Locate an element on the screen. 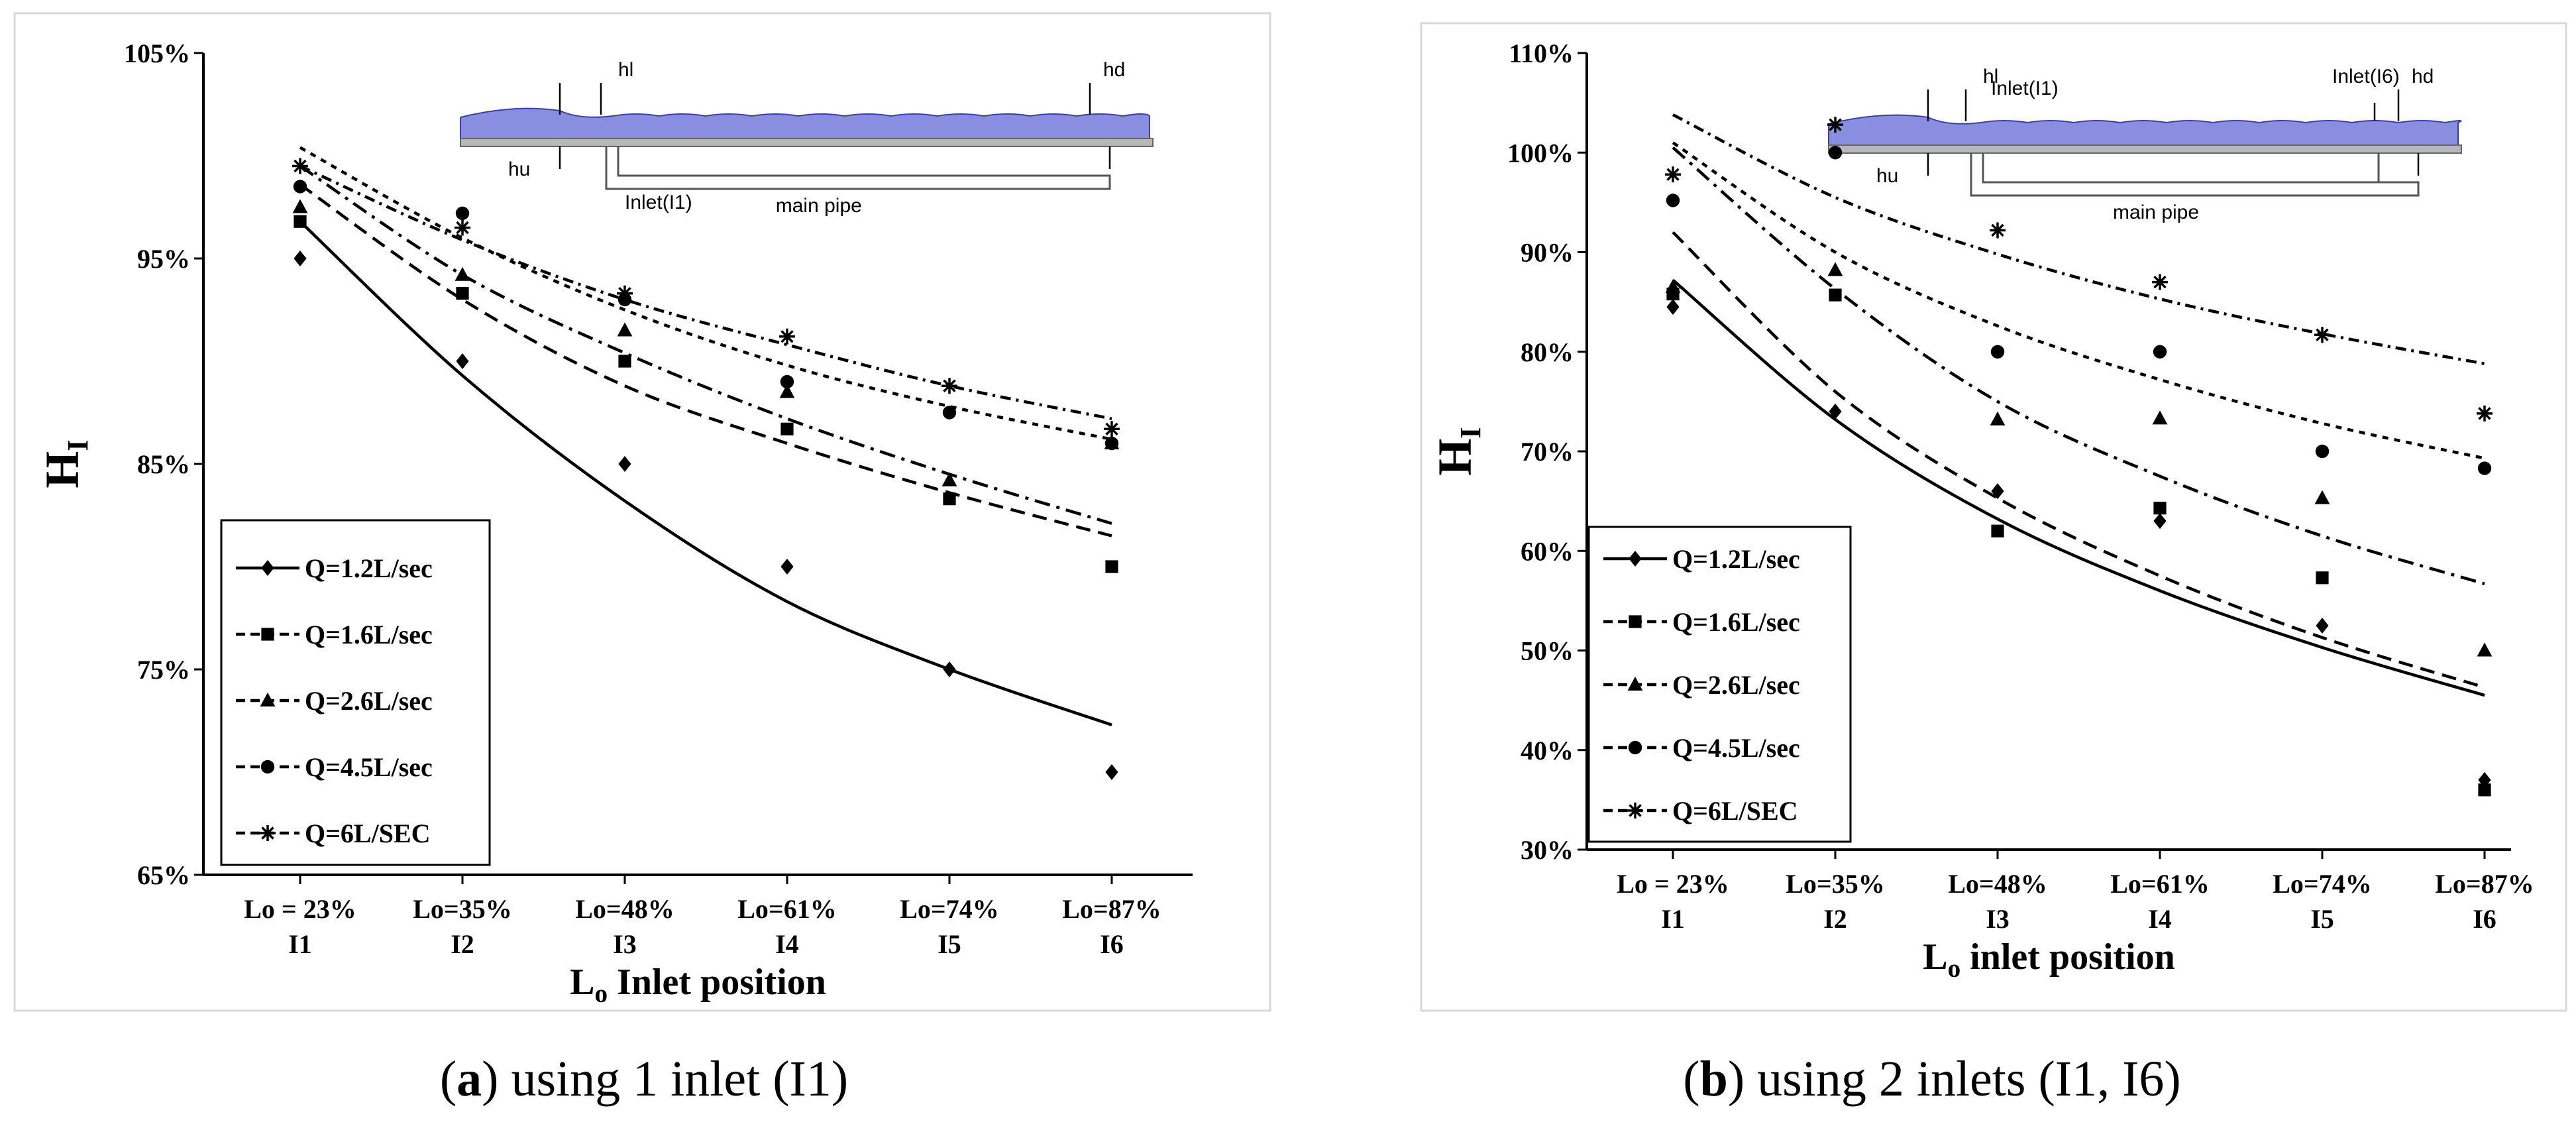 This screenshot has width=2576, height=1128. chart-a-legend-box is located at coordinates (355, 693).